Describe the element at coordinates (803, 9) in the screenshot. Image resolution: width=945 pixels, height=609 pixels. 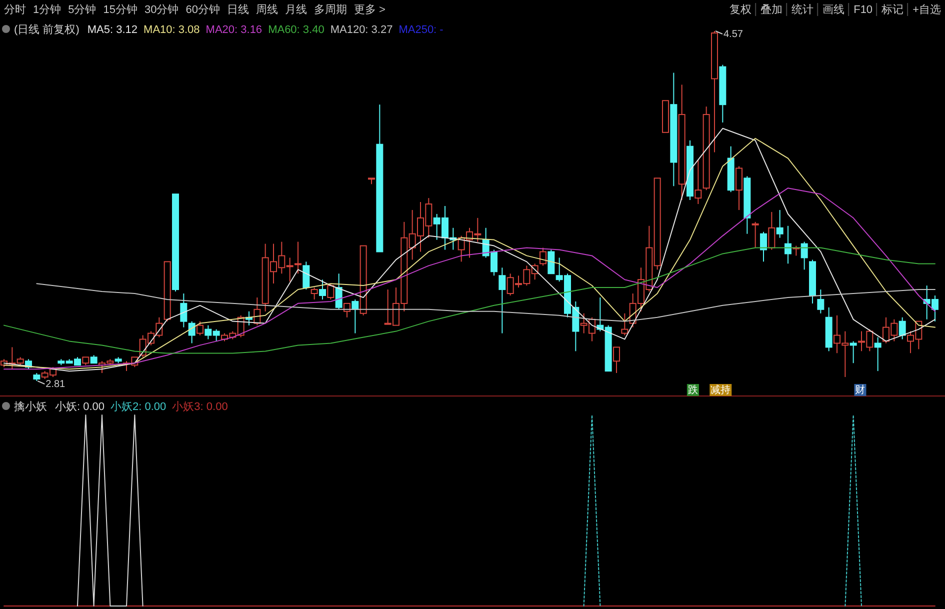
I see `text: 统计` at that location.